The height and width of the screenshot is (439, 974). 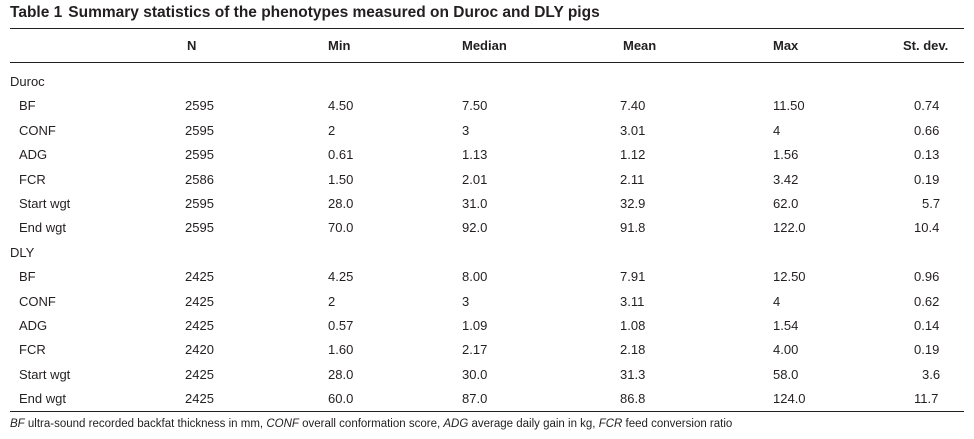 What do you see at coordinates (341, 179) in the screenshot?
I see `table-cell: 1.50` at bounding box center [341, 179].